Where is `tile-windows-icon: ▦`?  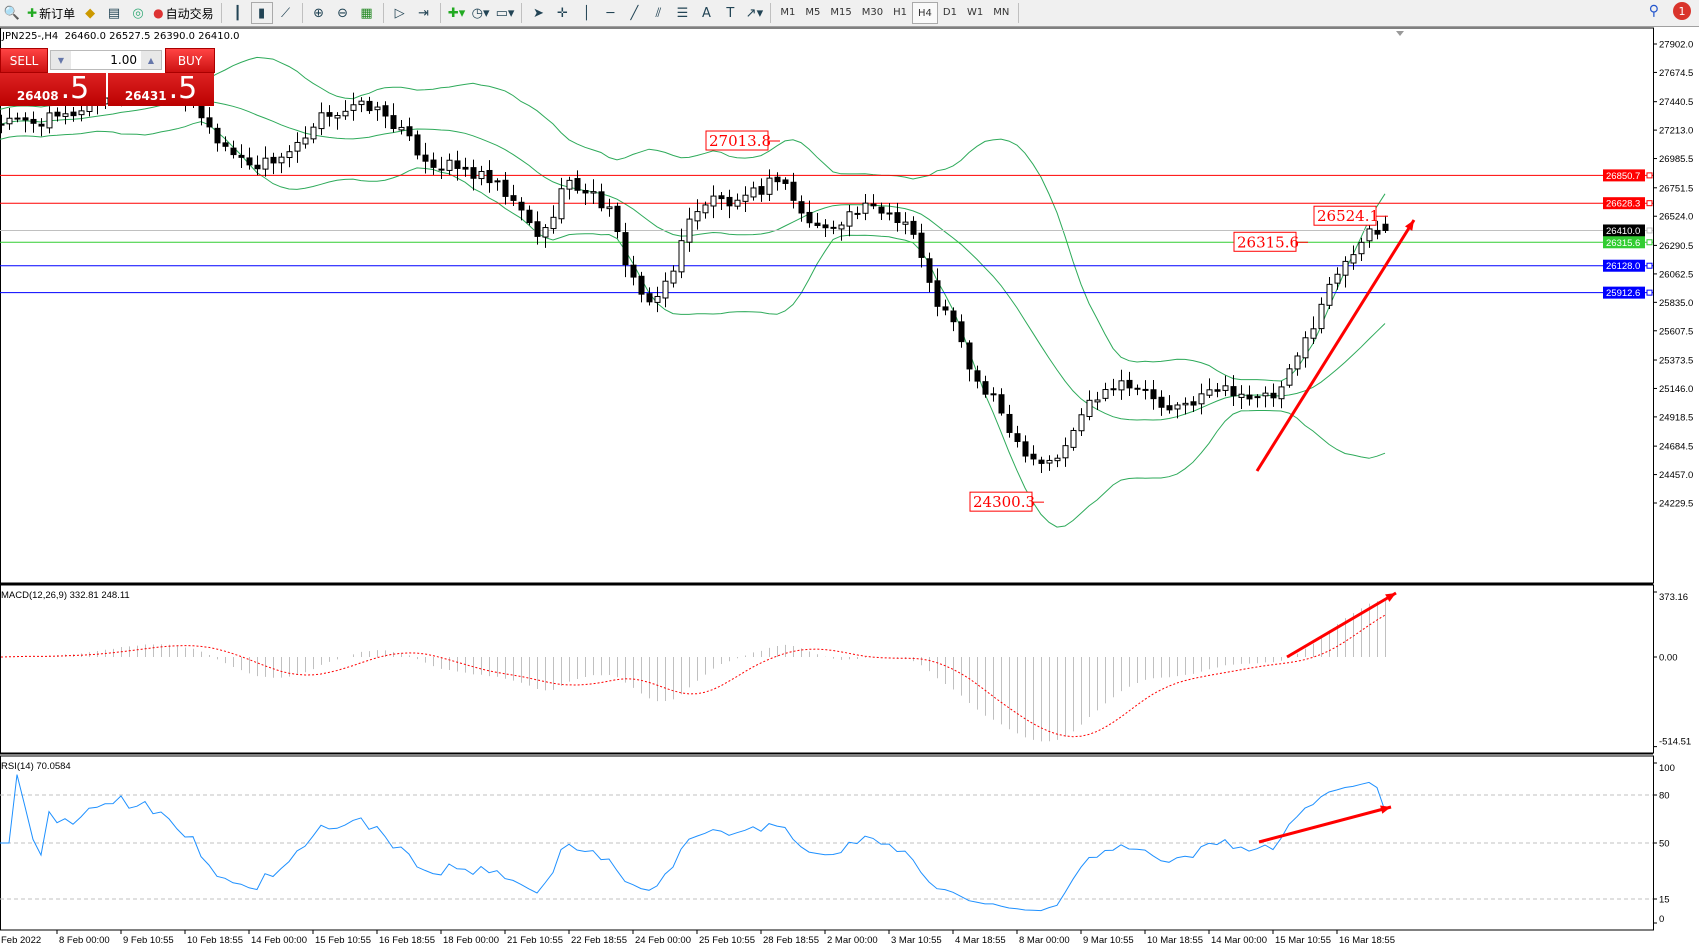 tile-windows-icon: ▦ is located at coordinates (366, 13).